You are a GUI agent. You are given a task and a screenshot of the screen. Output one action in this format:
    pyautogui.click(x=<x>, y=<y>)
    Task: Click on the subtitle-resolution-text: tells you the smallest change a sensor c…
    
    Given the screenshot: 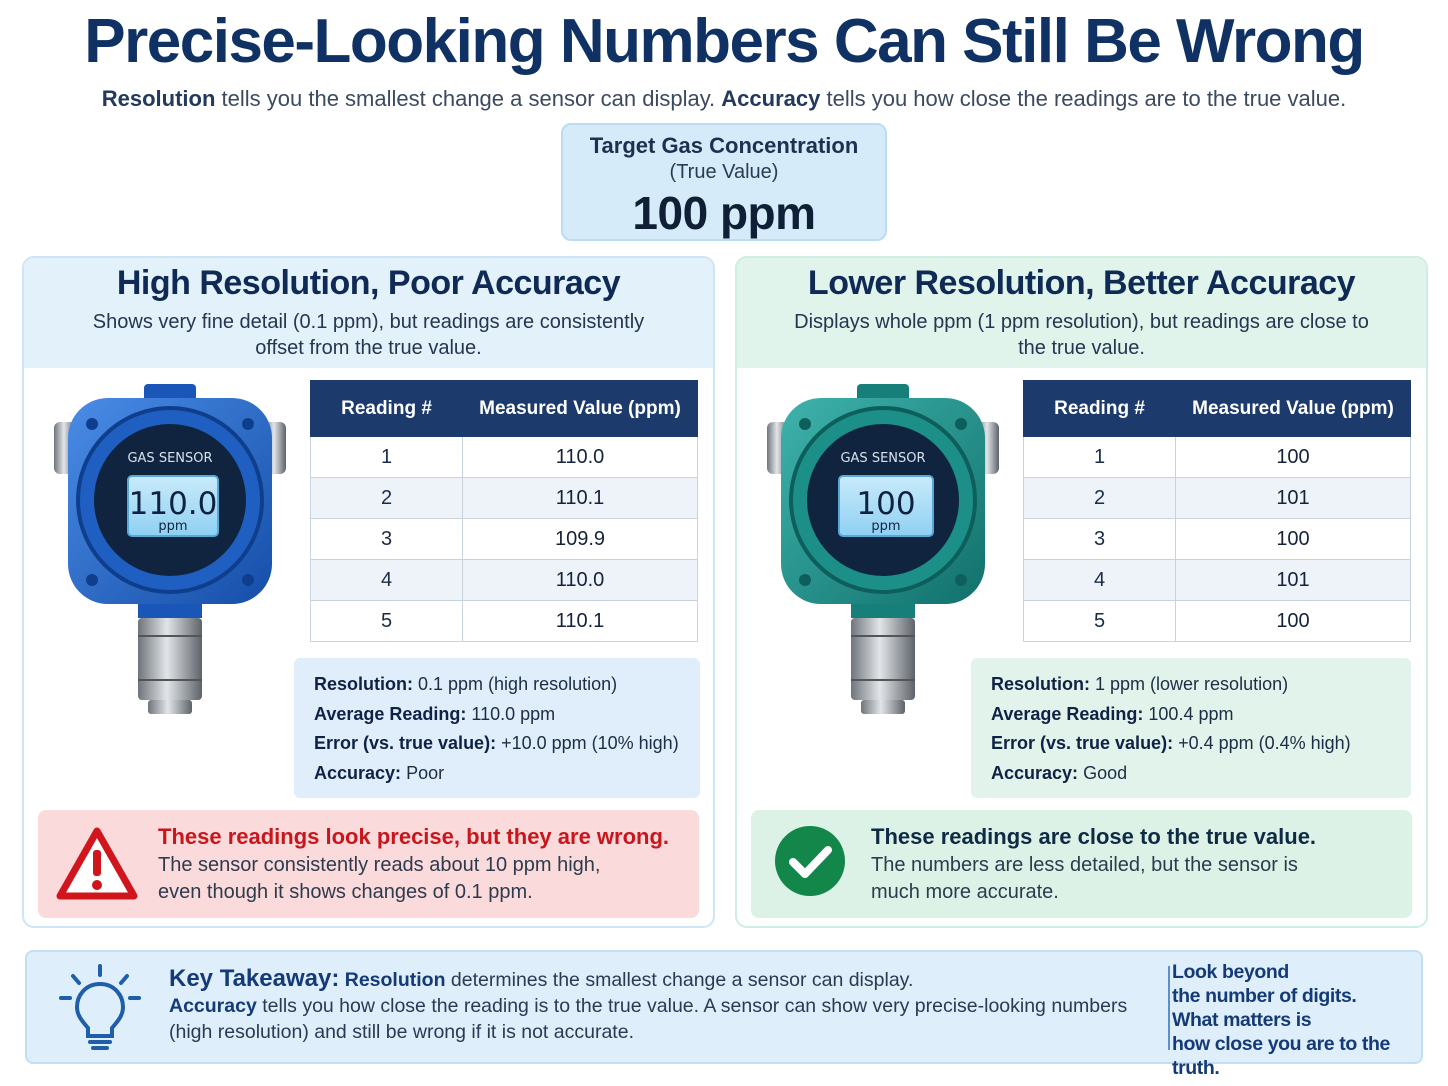 What is the action you would take?
    pyautogui.click(x=468, y=98)
    